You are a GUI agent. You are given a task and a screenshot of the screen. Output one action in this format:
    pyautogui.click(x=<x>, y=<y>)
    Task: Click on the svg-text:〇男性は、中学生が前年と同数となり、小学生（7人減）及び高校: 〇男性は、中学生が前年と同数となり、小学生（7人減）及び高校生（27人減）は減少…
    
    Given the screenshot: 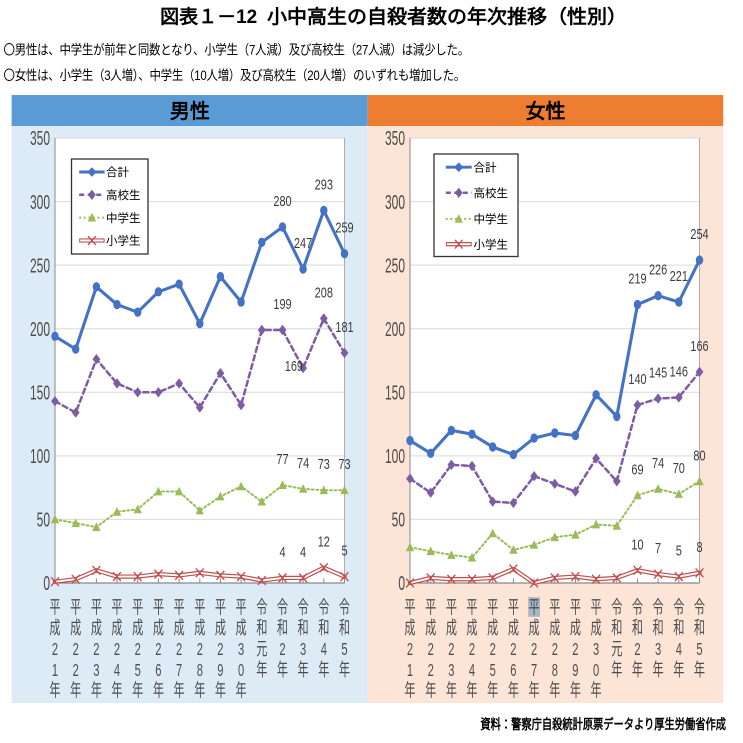 What is the action you would take?
    pyautogui.click(x=236, y=50)
    